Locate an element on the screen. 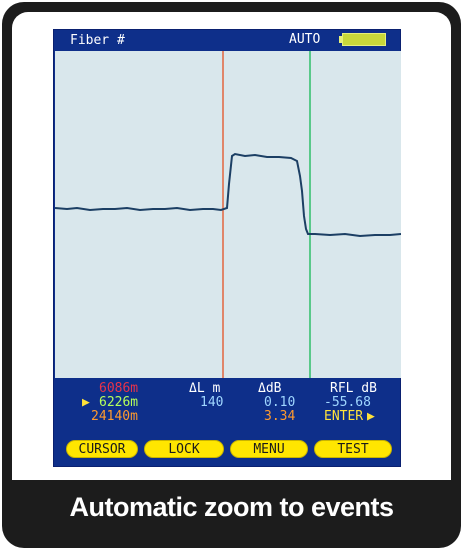  caption: Automatic zoom to events is located at coordinates (231, 507).